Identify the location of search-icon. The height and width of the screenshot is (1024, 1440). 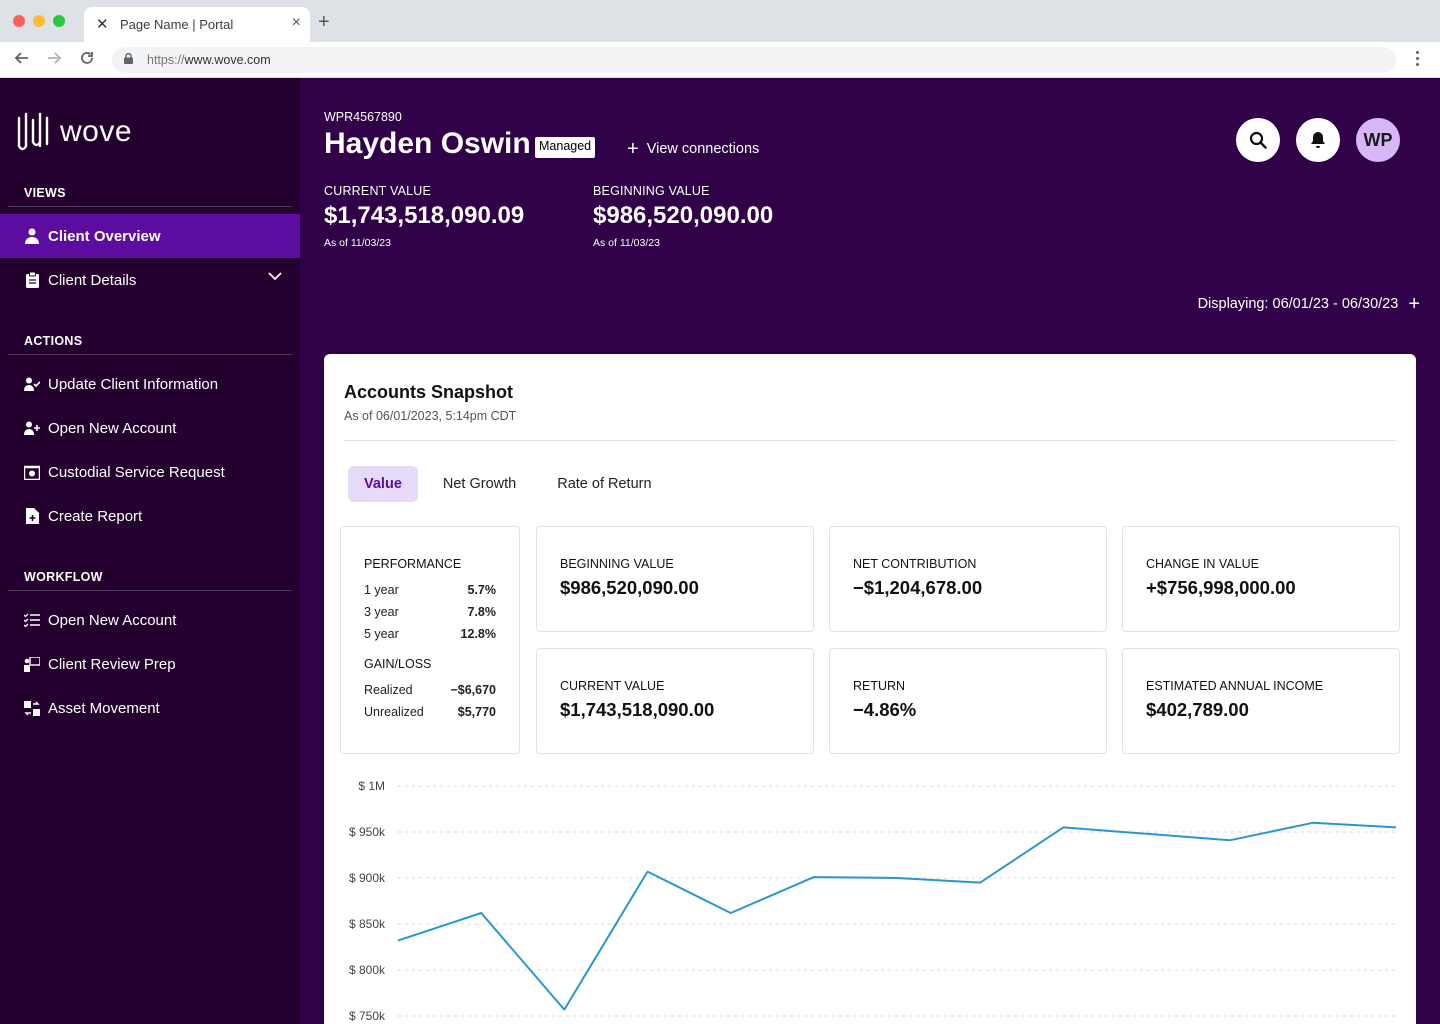
(1258, 140).